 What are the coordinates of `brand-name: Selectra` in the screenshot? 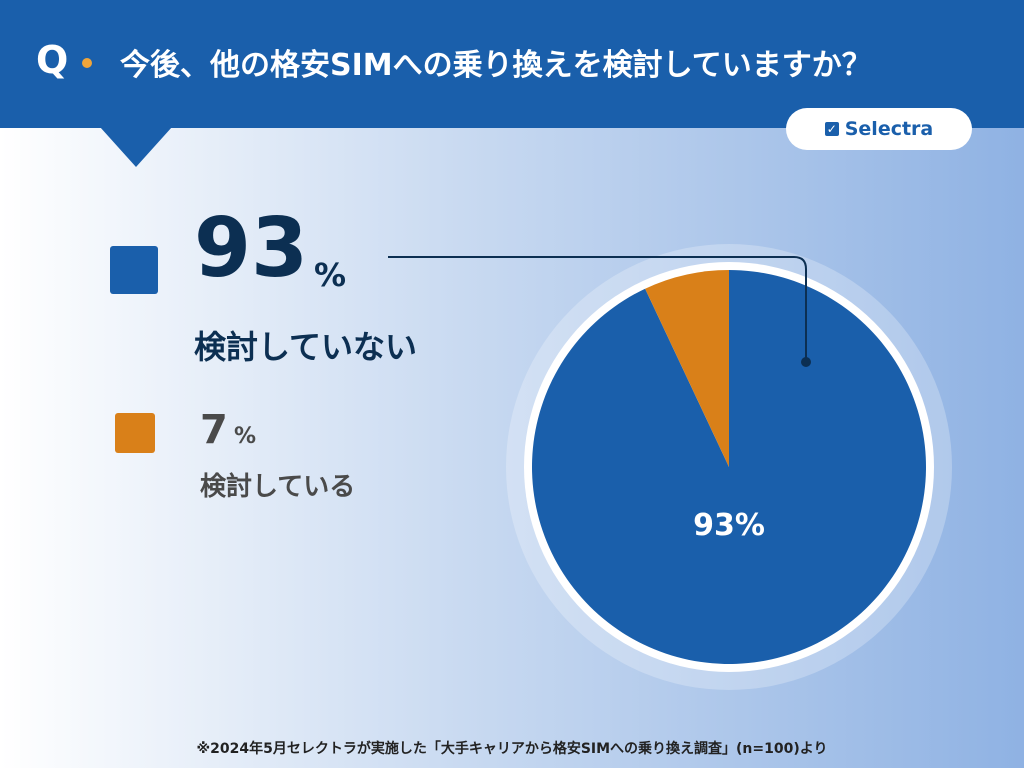 It's located at (889, 129).